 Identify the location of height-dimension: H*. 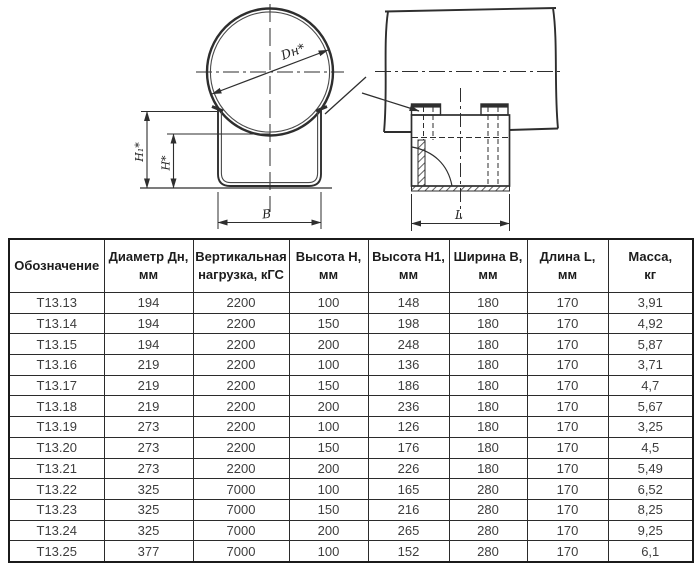
(215, 161).